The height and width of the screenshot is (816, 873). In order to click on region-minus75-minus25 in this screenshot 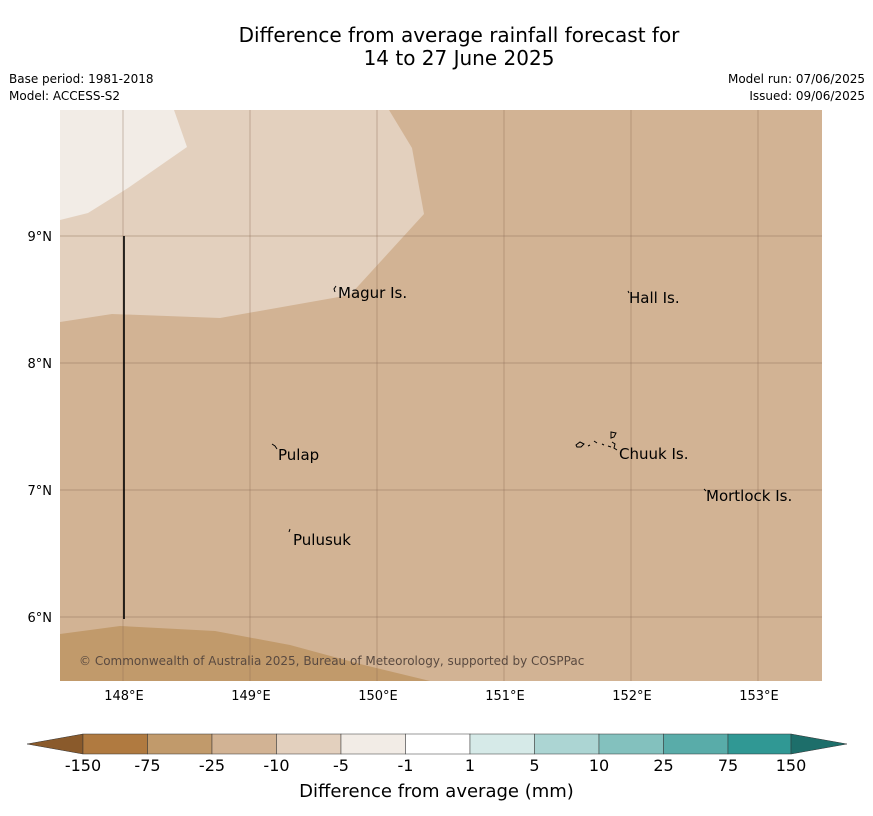, I will do `click(245, 653)`.